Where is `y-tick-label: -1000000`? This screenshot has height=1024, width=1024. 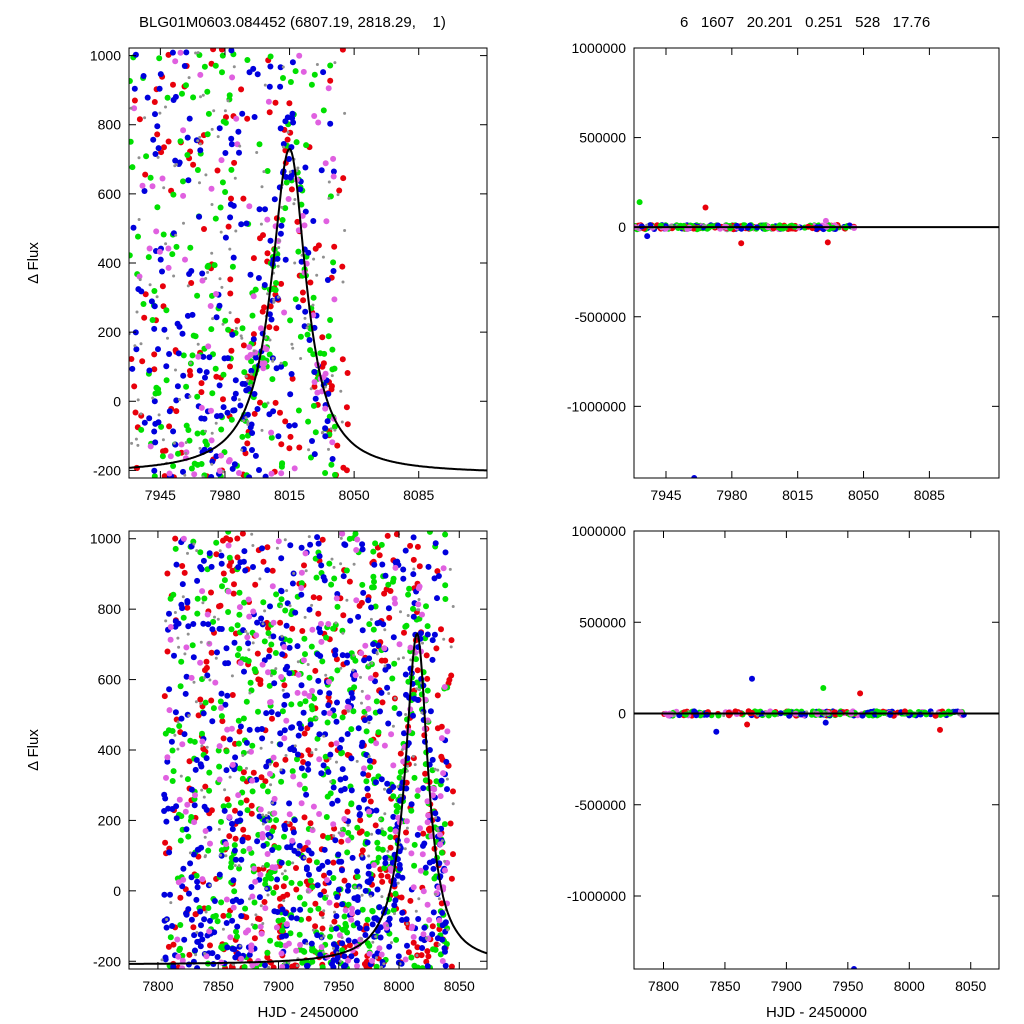
y-tick-label: -1000000 is located at coordinates (596, 406).